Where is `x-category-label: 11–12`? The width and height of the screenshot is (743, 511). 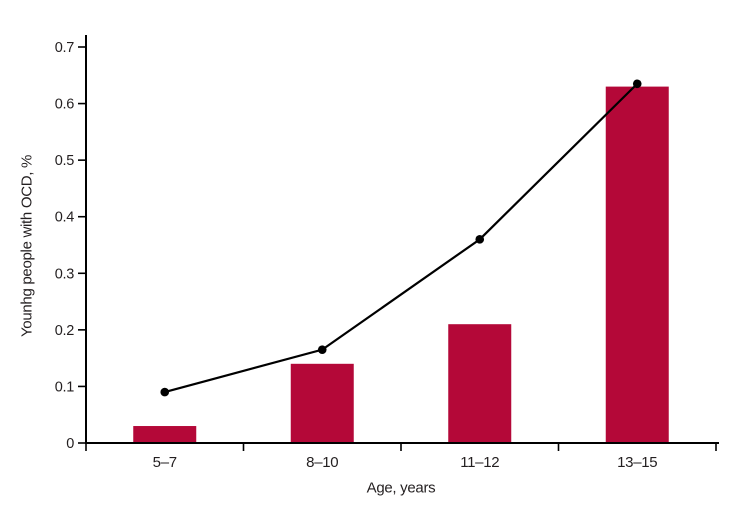
x-category-label: 11–12 is located at coordinates (479, 462).